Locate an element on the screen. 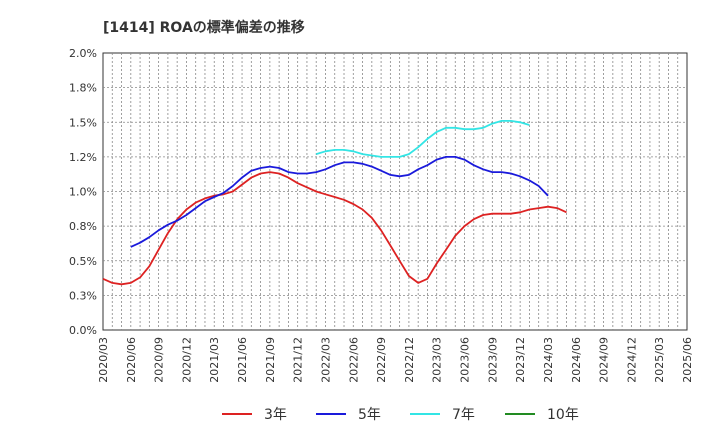  y-tick-label: 0.3% is located at coordinates (83, 295).